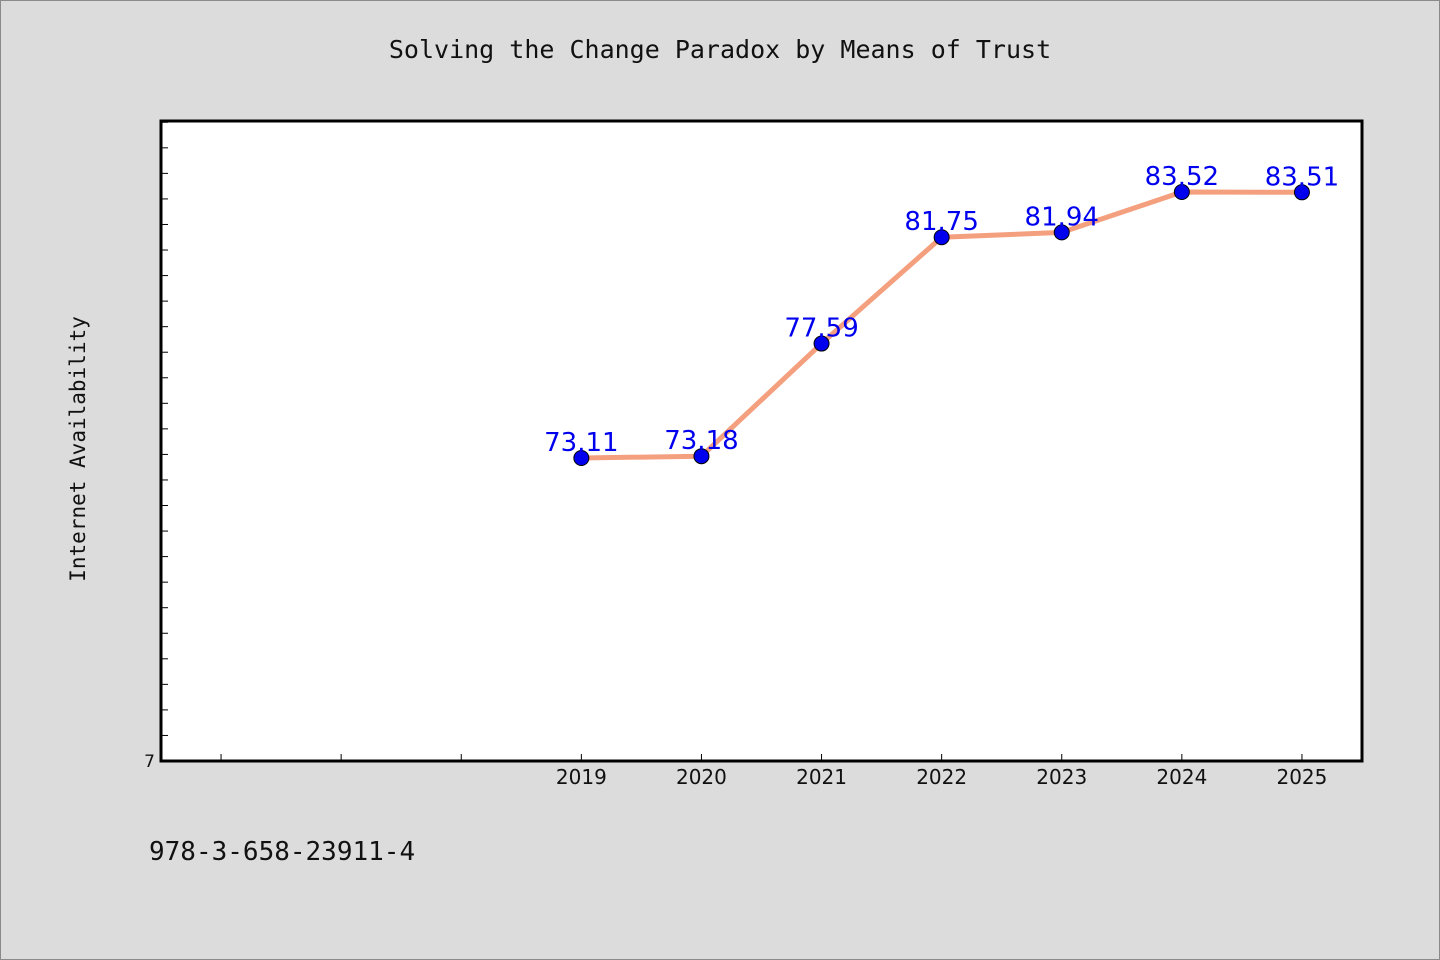  I want to click on data-label: 73.11, so click(581, 443).